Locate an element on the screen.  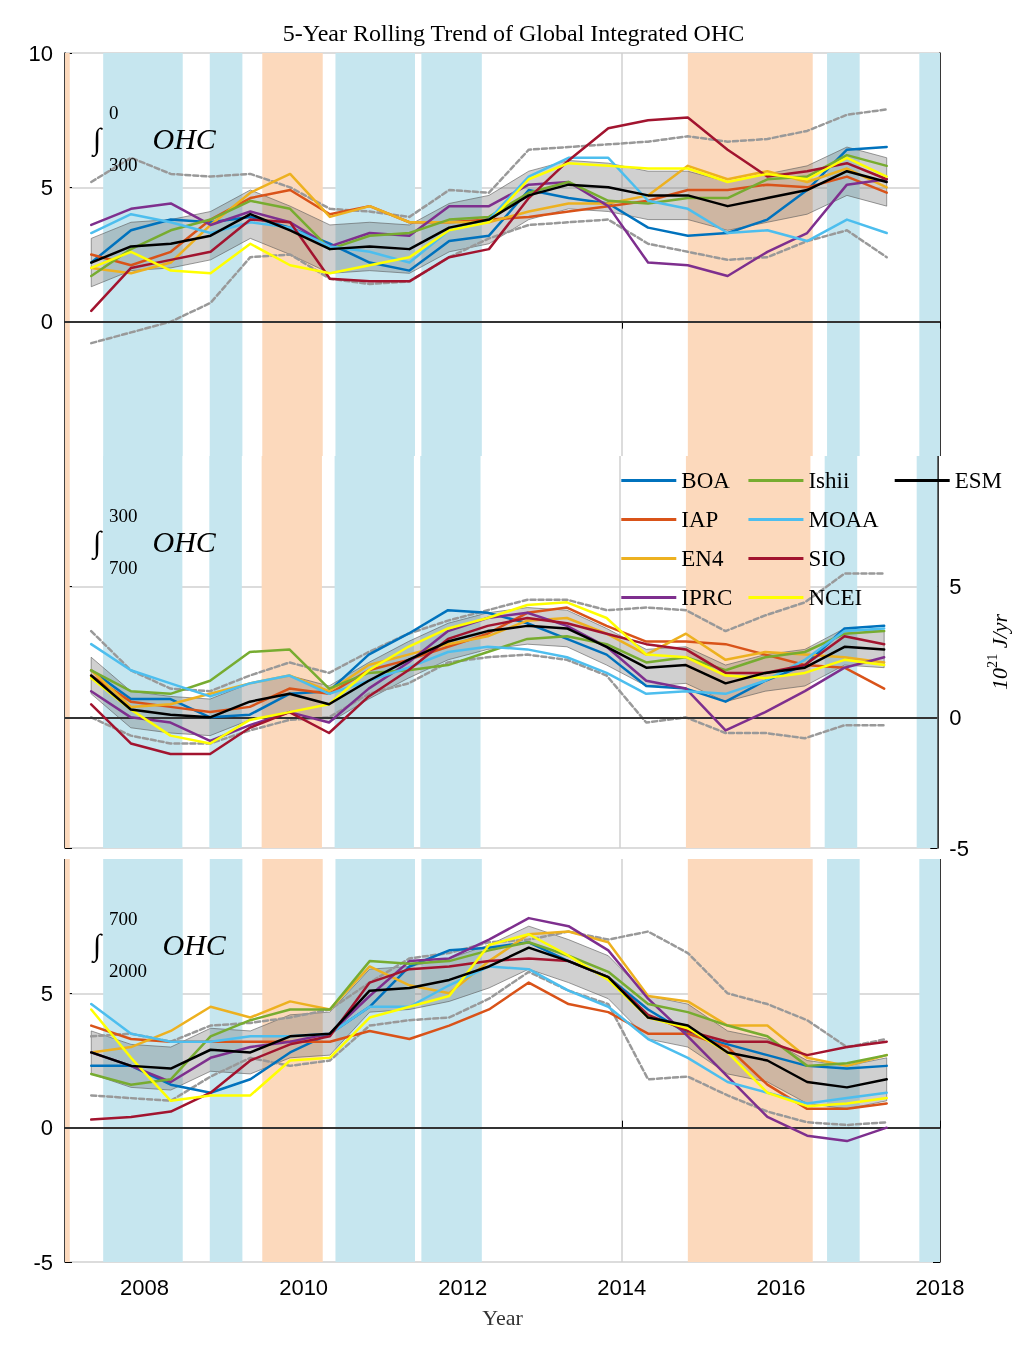
x-tick-label: 2010 is located at coordinates (304, 1287).